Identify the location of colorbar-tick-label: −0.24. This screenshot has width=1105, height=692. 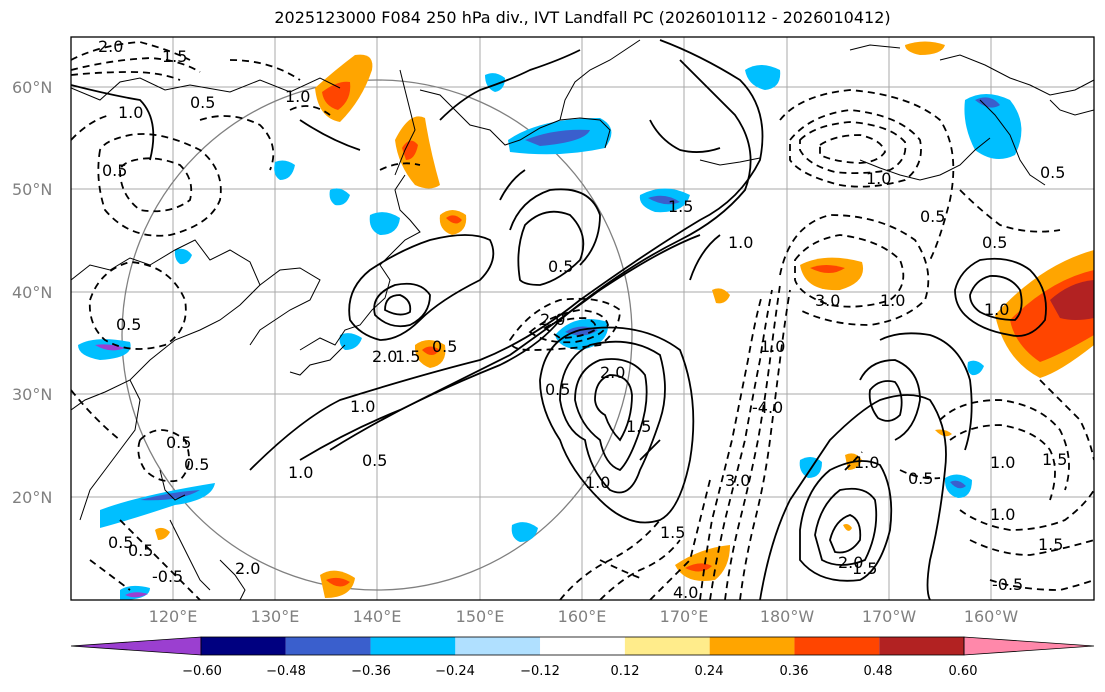
(455, 671).